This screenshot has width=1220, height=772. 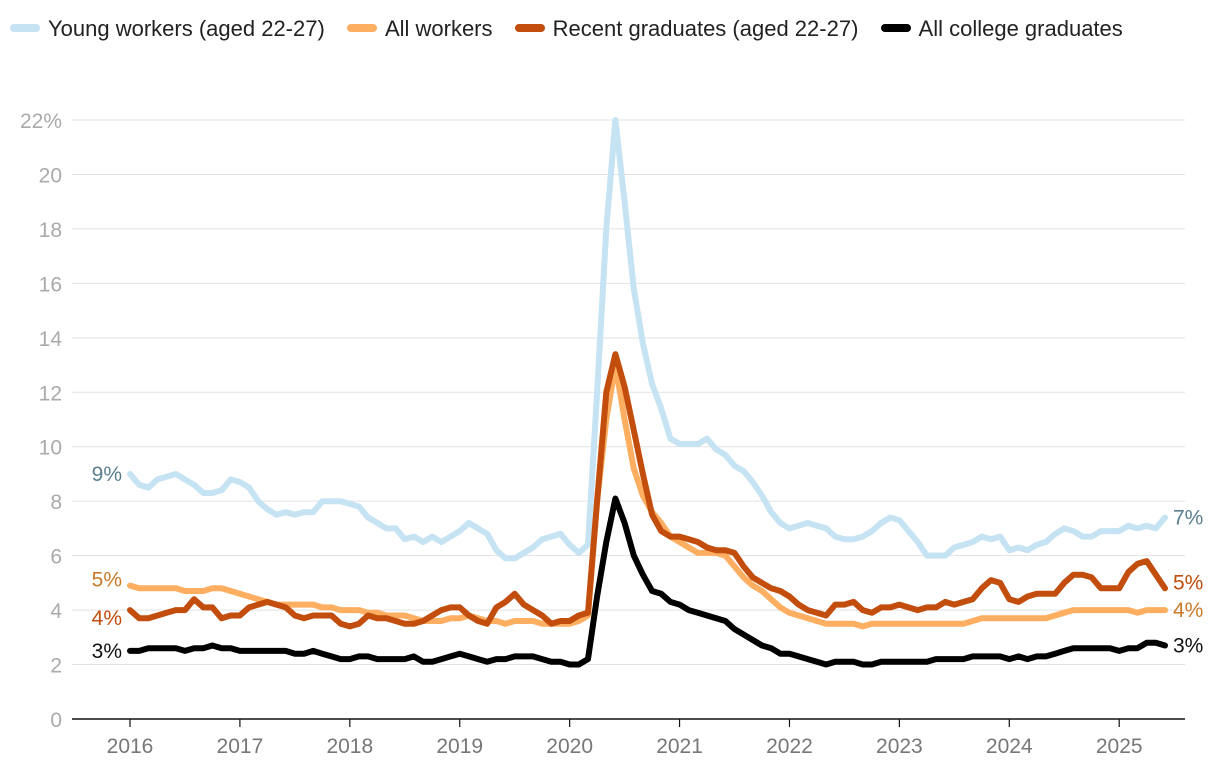 I want to click on start-label-all-workers: 5%, so click(x=107, y=580).